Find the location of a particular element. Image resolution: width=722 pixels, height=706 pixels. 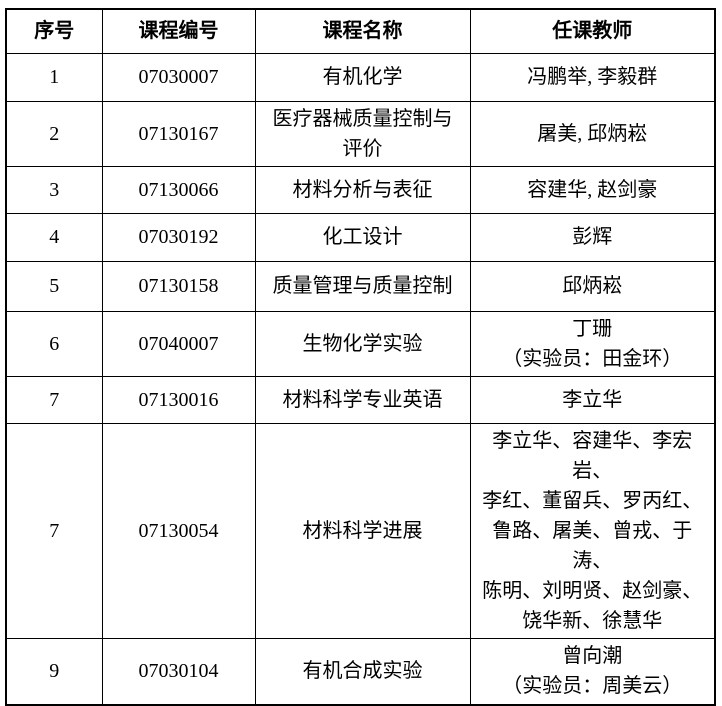

table-row: 2 07130167 医疗器械质量控制与 评价 屠美, 邱炳崧 is located at coordinates (360, 133).